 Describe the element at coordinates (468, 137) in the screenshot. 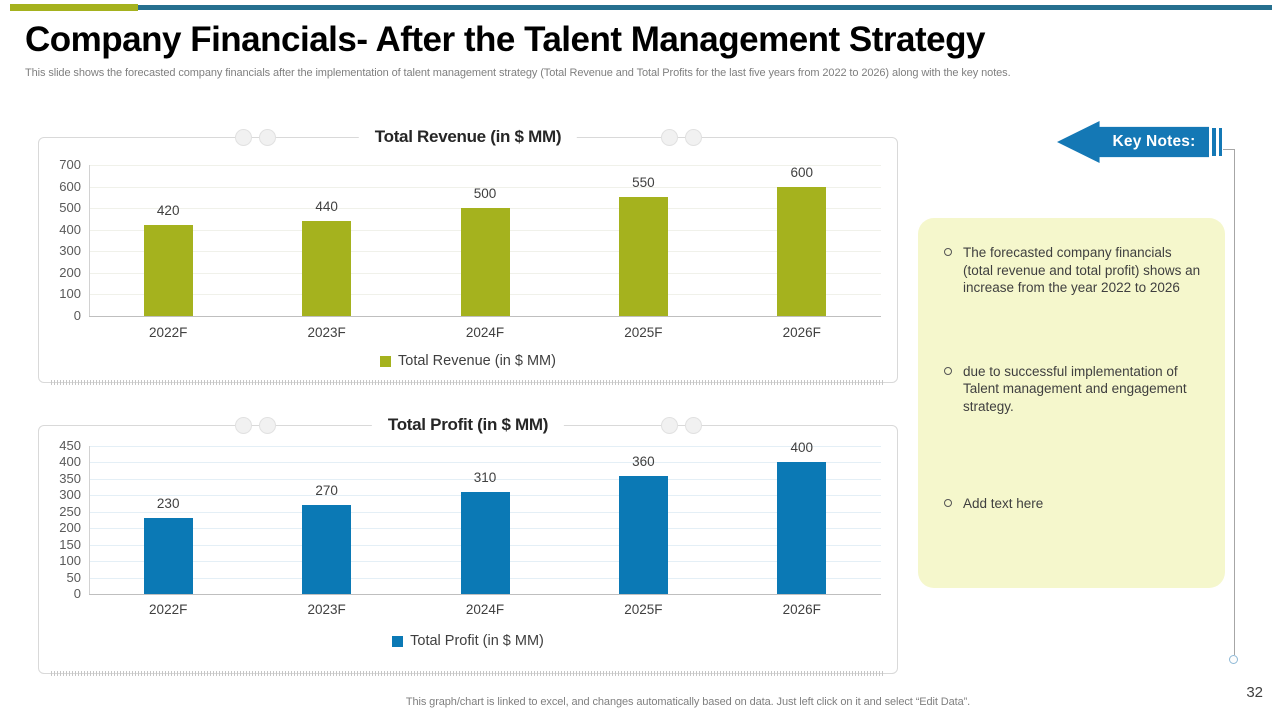

I see `revenue-chart-title: Total Revenue (in $ MM)` at that location.